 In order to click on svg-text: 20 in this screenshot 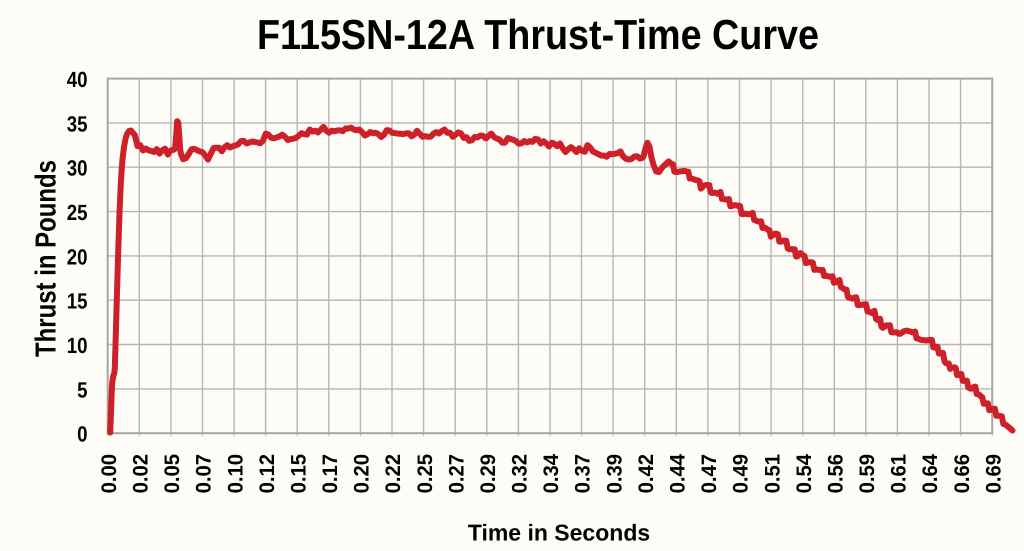, I will do `click(77, 256)`.